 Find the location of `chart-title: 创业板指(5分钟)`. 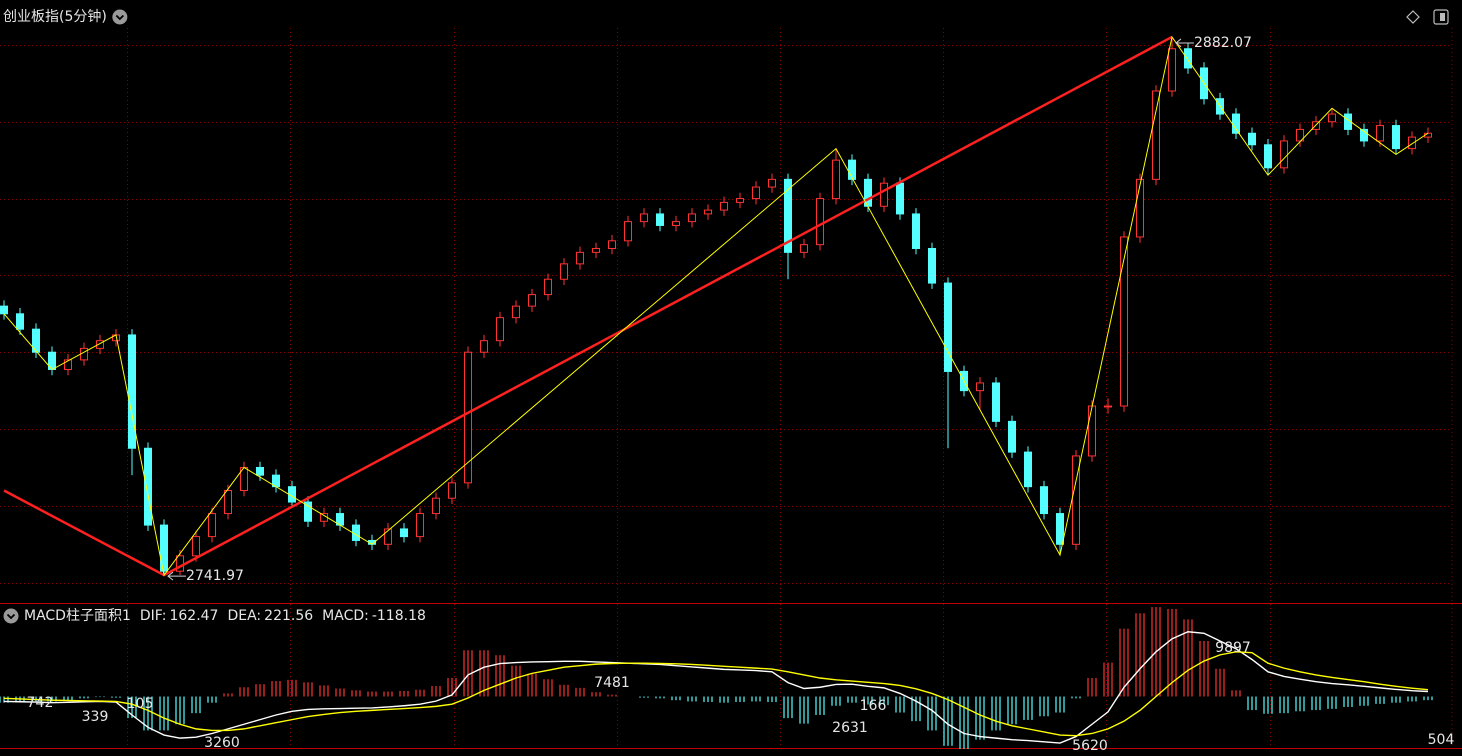

chart-title: 创业板指(5分钟) is located at coordinates (55, 16).